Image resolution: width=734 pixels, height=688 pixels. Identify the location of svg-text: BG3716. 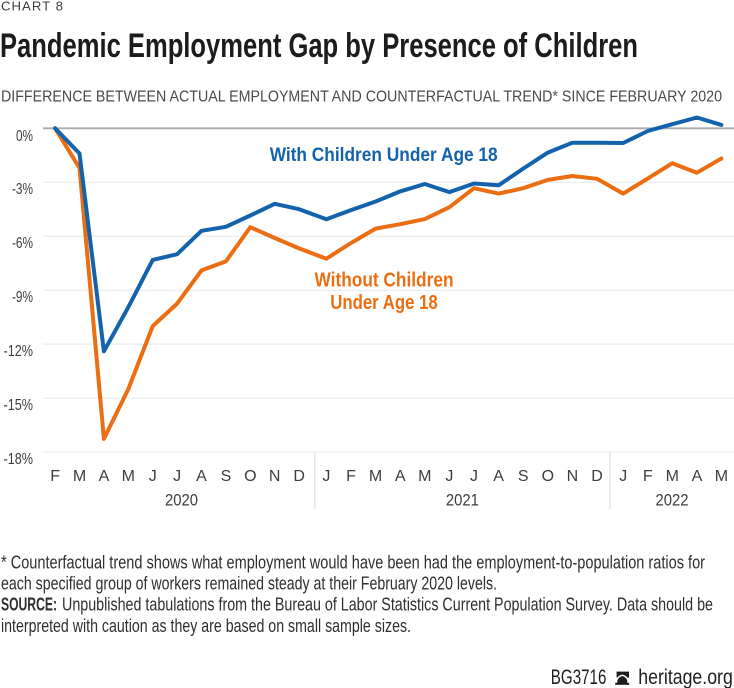
(579, 677).